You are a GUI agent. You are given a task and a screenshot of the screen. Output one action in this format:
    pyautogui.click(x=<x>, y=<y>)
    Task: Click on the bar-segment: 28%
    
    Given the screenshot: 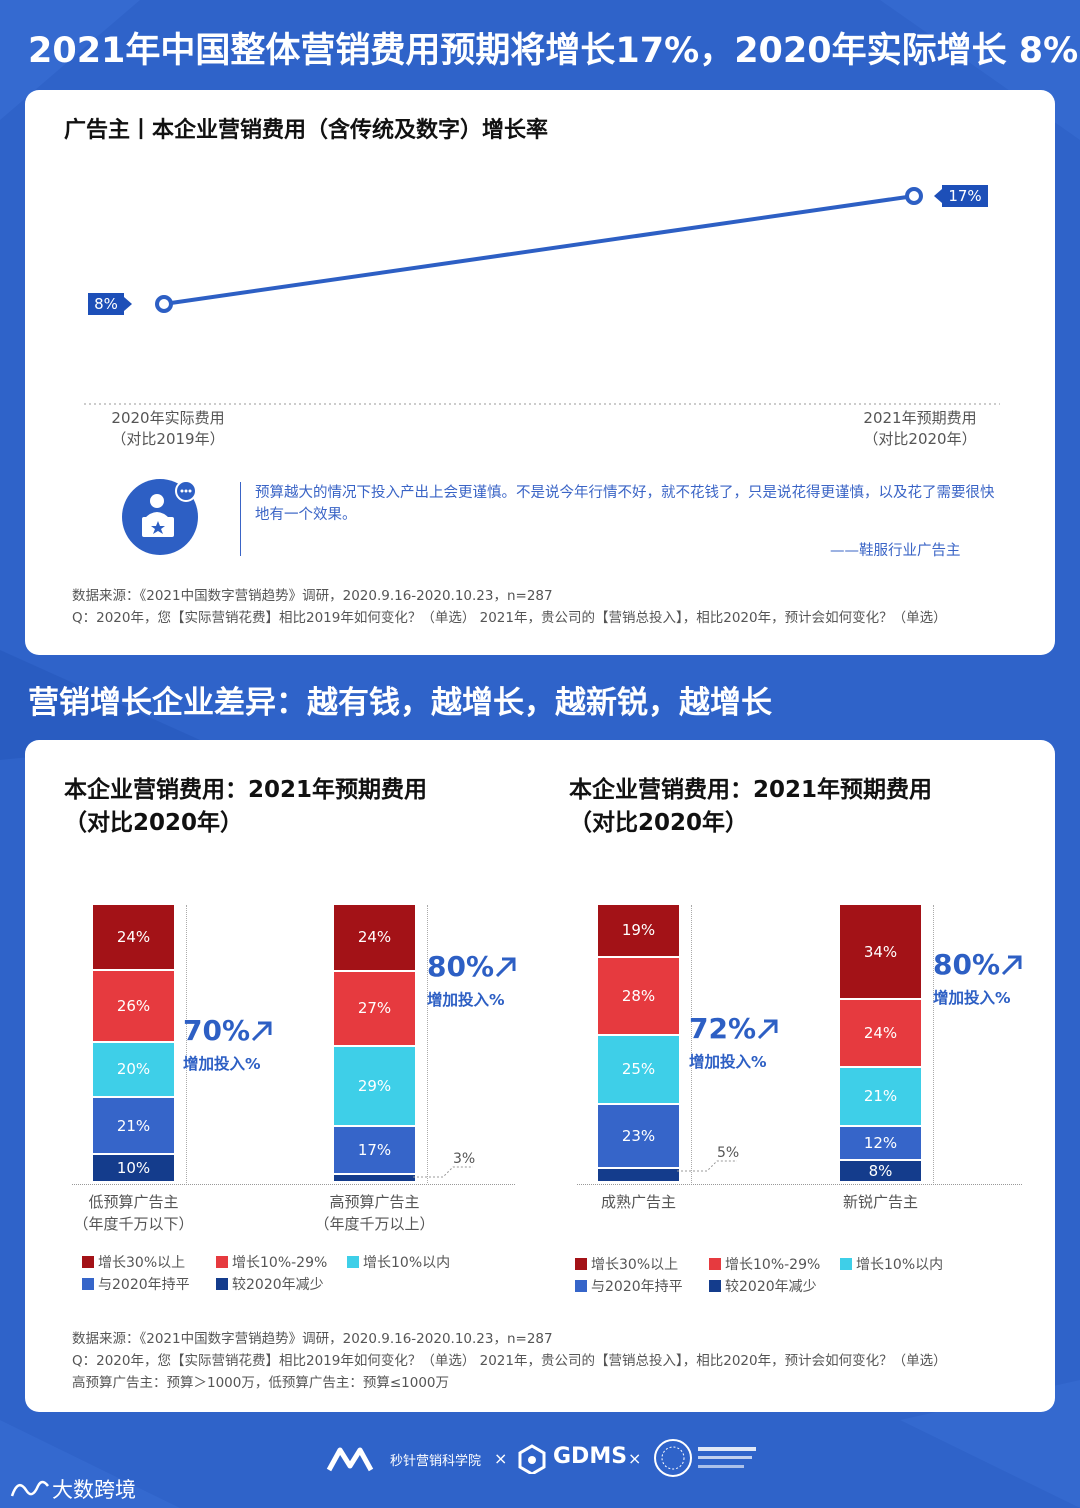 What is the action you would take?
    pyautogui.click(x=638, y=996)
    